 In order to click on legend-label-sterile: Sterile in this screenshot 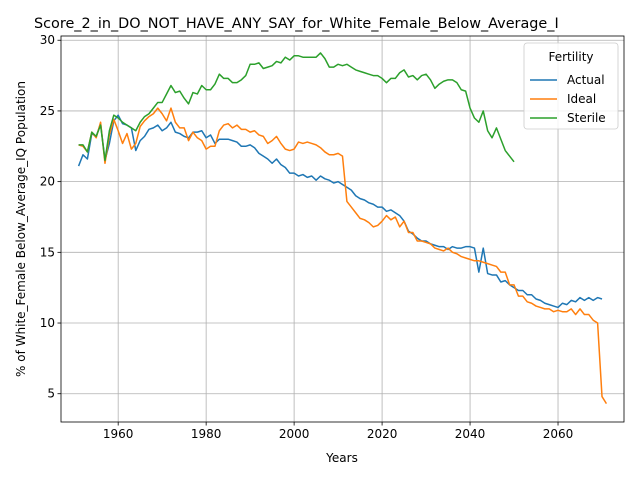, I will do `click(586, 118)`.